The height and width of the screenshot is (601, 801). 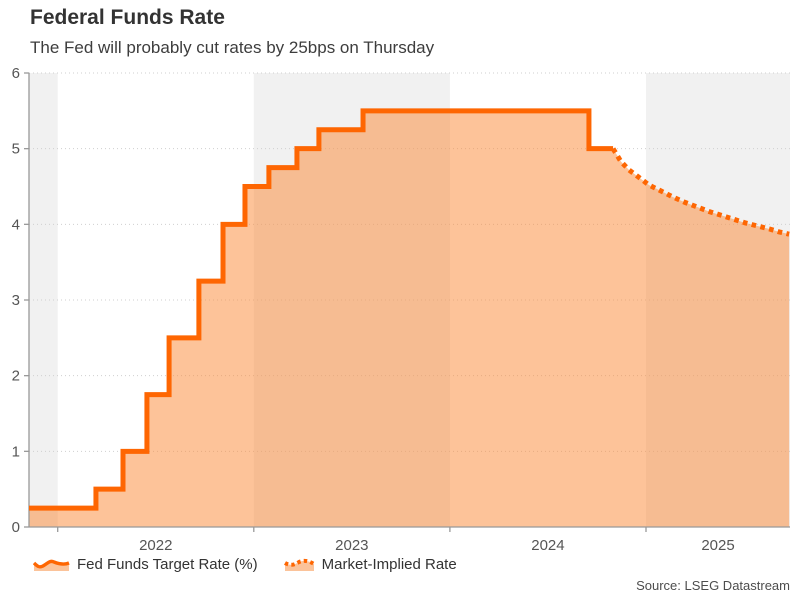 I want to click on y-axis-label: 0, so click(x=16, y=527).